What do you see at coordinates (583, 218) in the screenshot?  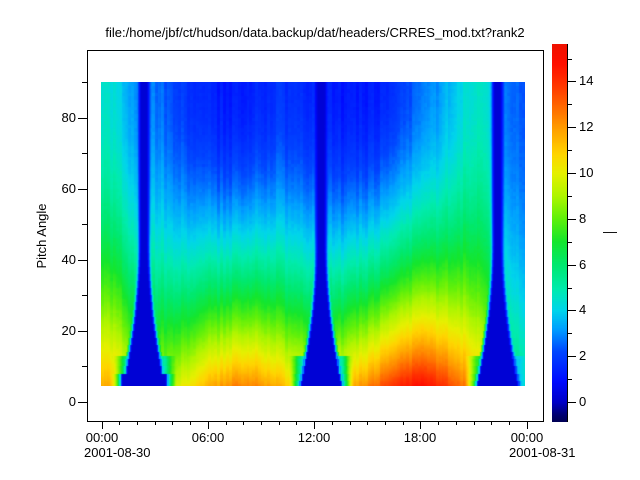 I see `colorbar-tick-label: 8` at bounding box center [583, 218].